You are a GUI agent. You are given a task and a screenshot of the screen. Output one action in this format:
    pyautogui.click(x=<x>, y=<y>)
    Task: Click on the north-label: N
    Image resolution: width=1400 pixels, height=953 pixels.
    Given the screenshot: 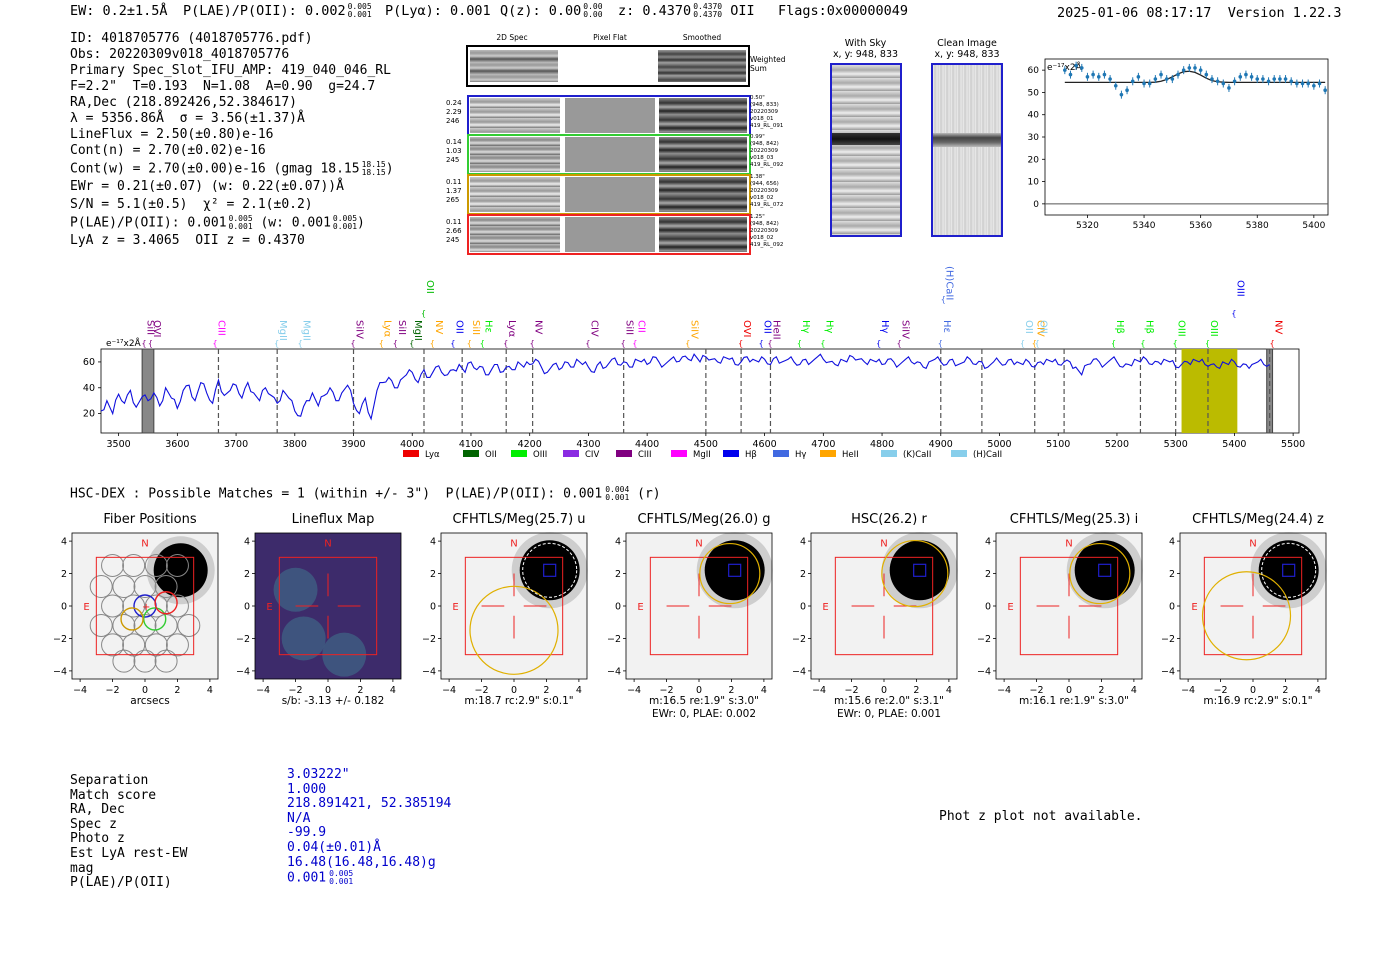 What is the action you would take?
    pyautogui.click(x=327, y=544)
    